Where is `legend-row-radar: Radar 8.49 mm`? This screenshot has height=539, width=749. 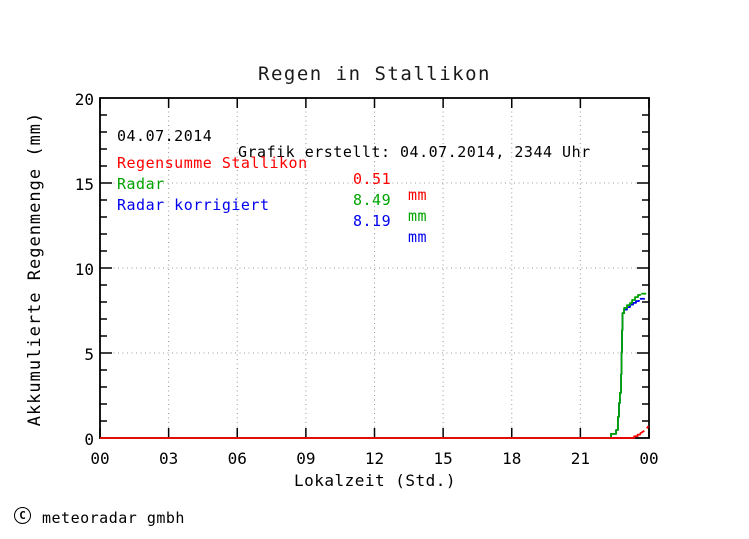 legend-row-radar: Radar 8.49 mm is located at coordinates (213, 200).